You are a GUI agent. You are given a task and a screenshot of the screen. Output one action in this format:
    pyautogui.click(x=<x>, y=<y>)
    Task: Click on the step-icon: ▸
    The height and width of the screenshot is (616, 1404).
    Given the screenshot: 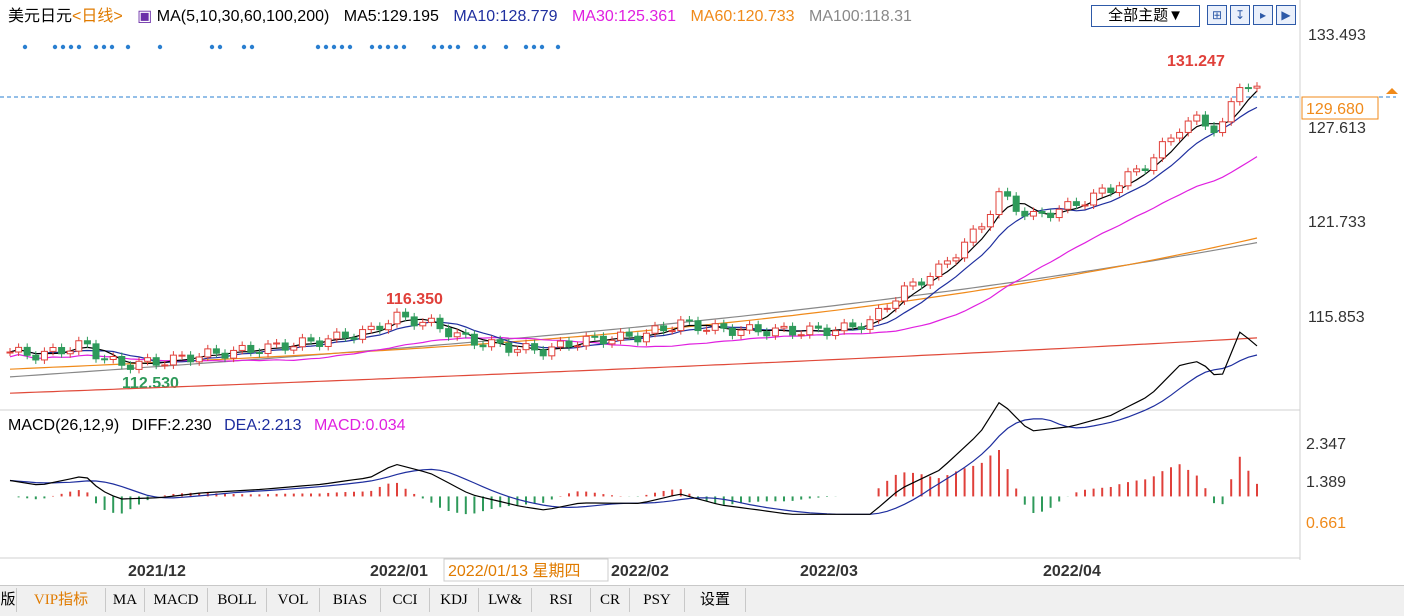 What is the action you would take?
    pyautogui.click(x=1263, y=15)
    